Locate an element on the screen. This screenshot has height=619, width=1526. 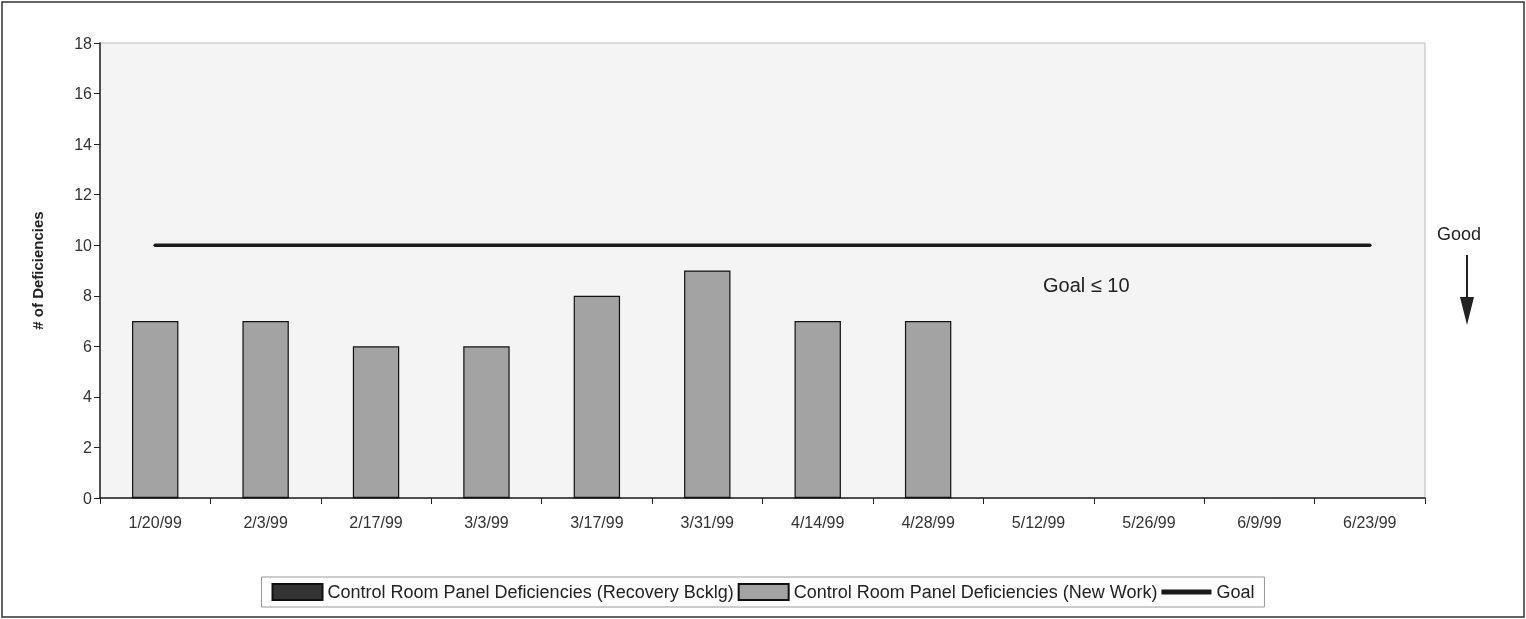
x-tick-label: 3/17/99 is located at coordinates (597, 522).